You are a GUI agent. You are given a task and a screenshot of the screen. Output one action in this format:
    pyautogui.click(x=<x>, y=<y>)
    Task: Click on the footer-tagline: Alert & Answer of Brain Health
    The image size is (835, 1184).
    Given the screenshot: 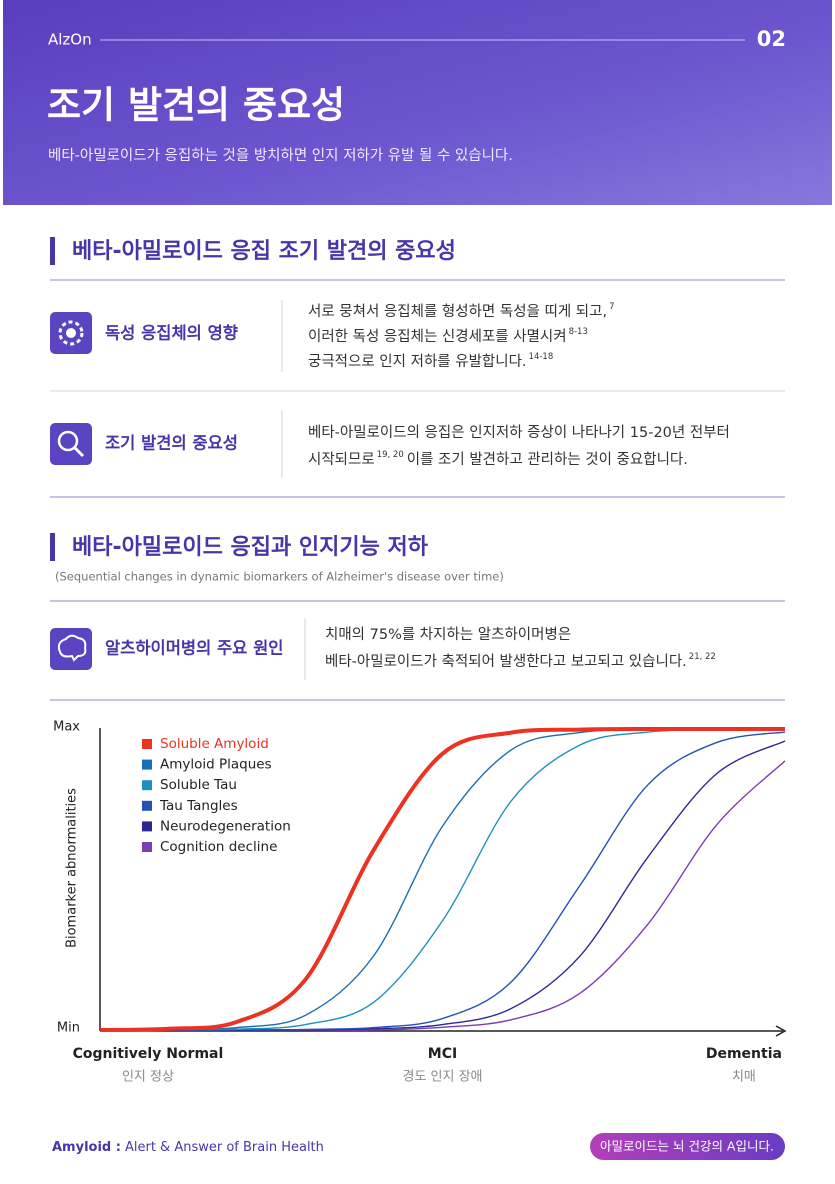 What is the action you would take?
    pyautogui.click(x=224, y=1147)
    